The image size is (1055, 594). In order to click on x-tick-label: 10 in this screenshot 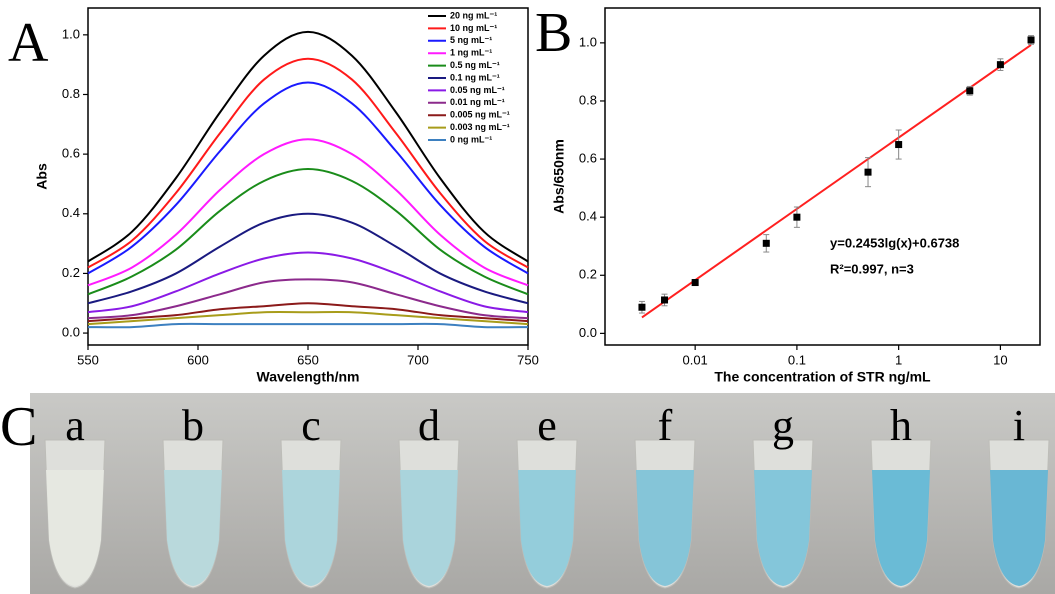, I will do `click(1000, 359)`.